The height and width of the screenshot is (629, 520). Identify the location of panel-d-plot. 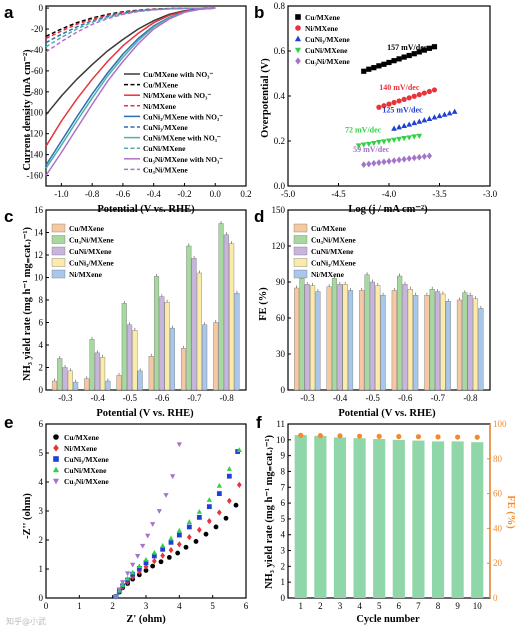
(389, 300).